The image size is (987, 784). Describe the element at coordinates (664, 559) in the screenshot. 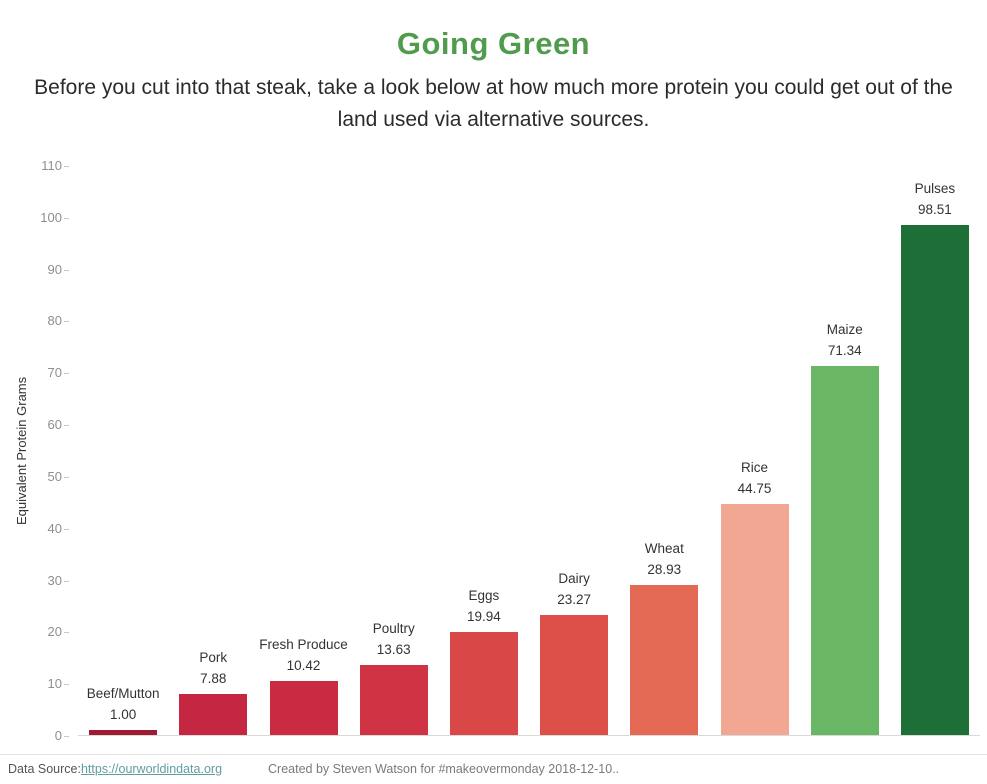

I see `bar-label: Wheat 28.93` at that location.